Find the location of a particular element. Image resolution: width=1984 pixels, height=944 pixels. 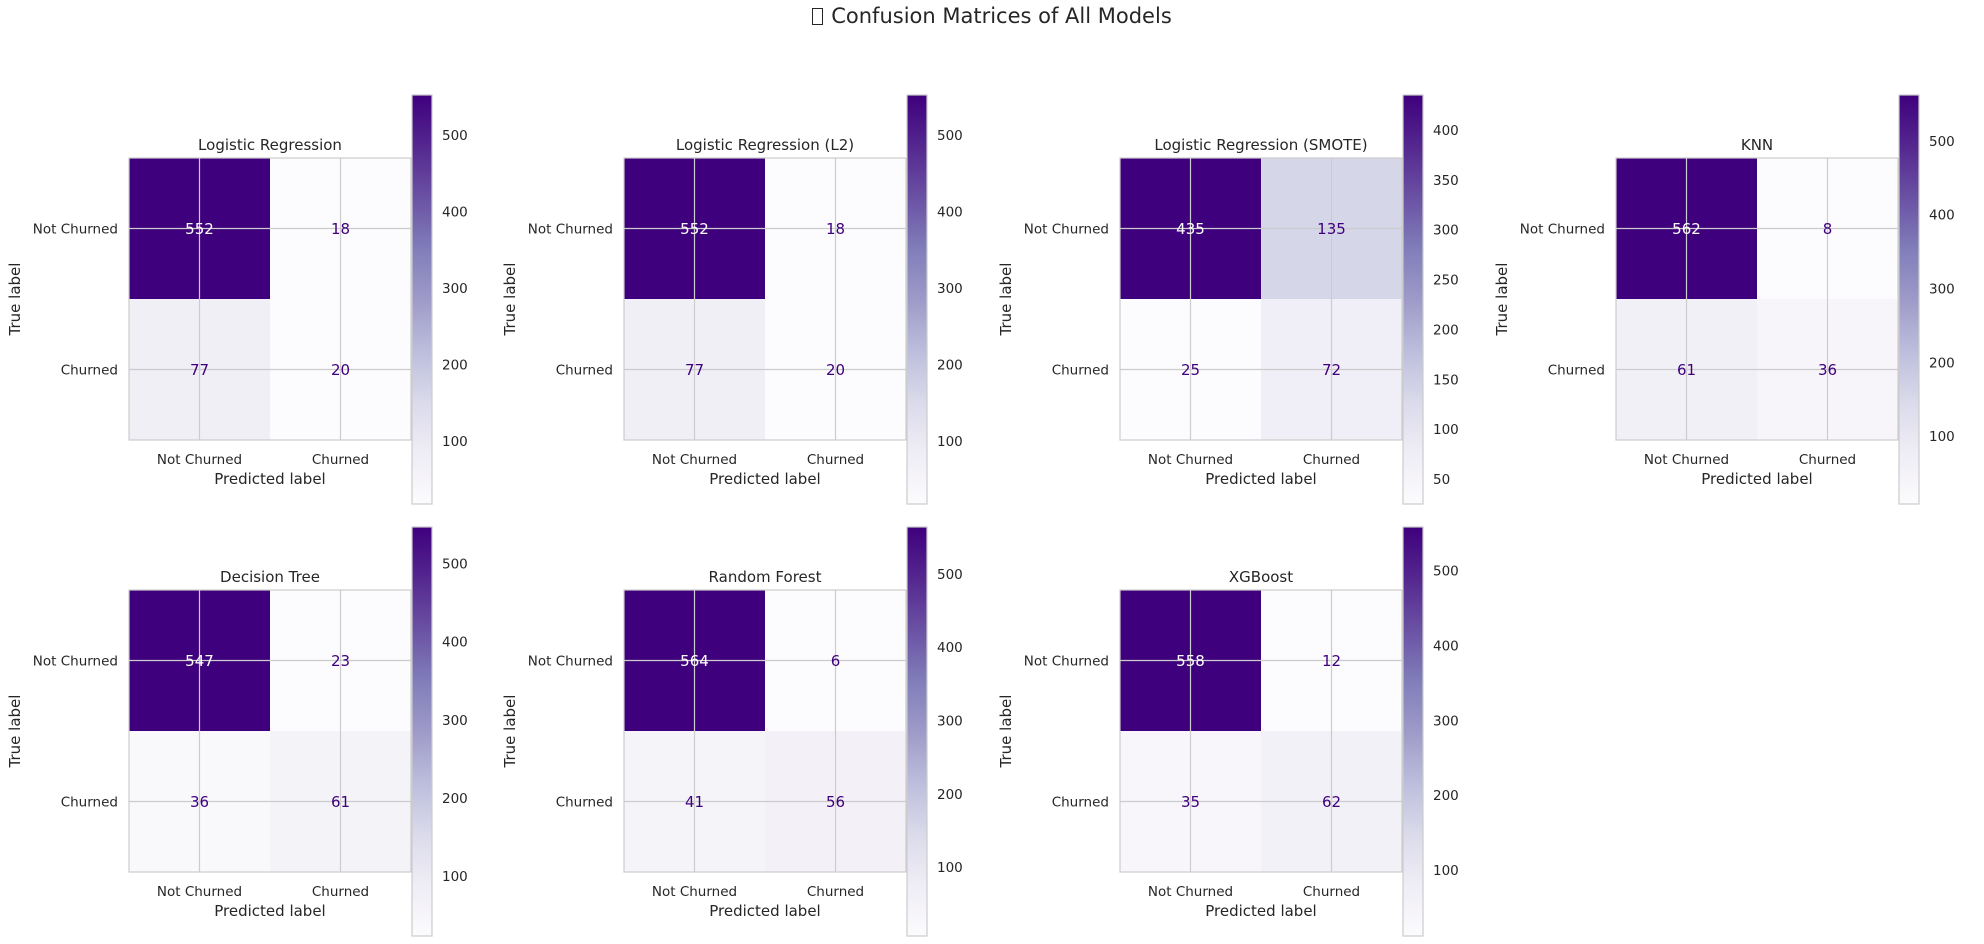

cell-value-label: 25 is located at coordinates (1190, 370).